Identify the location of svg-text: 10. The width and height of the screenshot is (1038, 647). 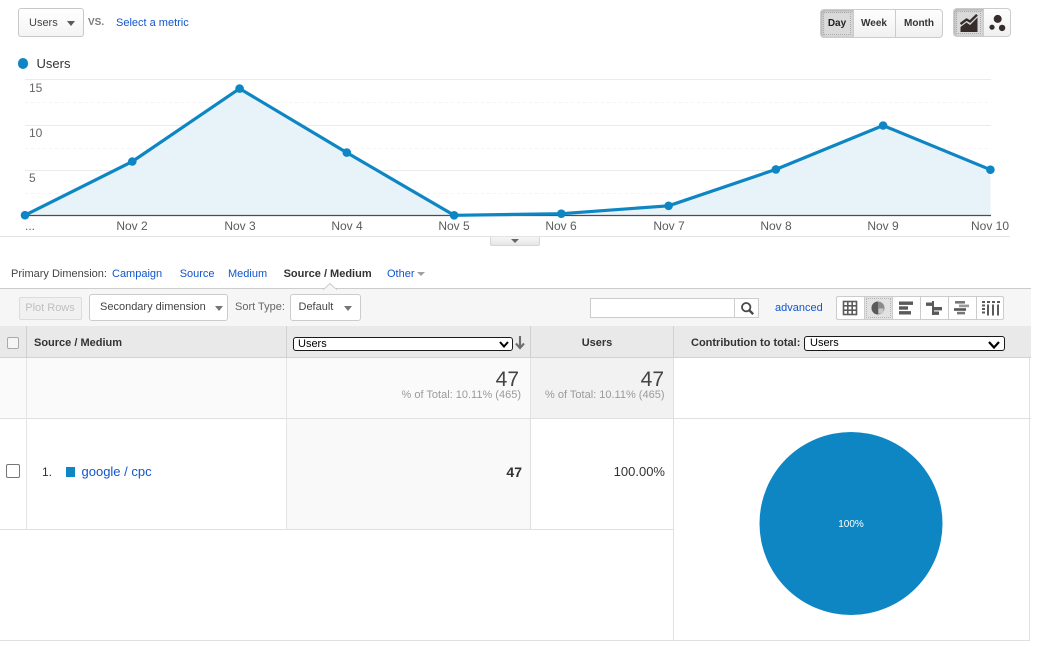
(36, 133).